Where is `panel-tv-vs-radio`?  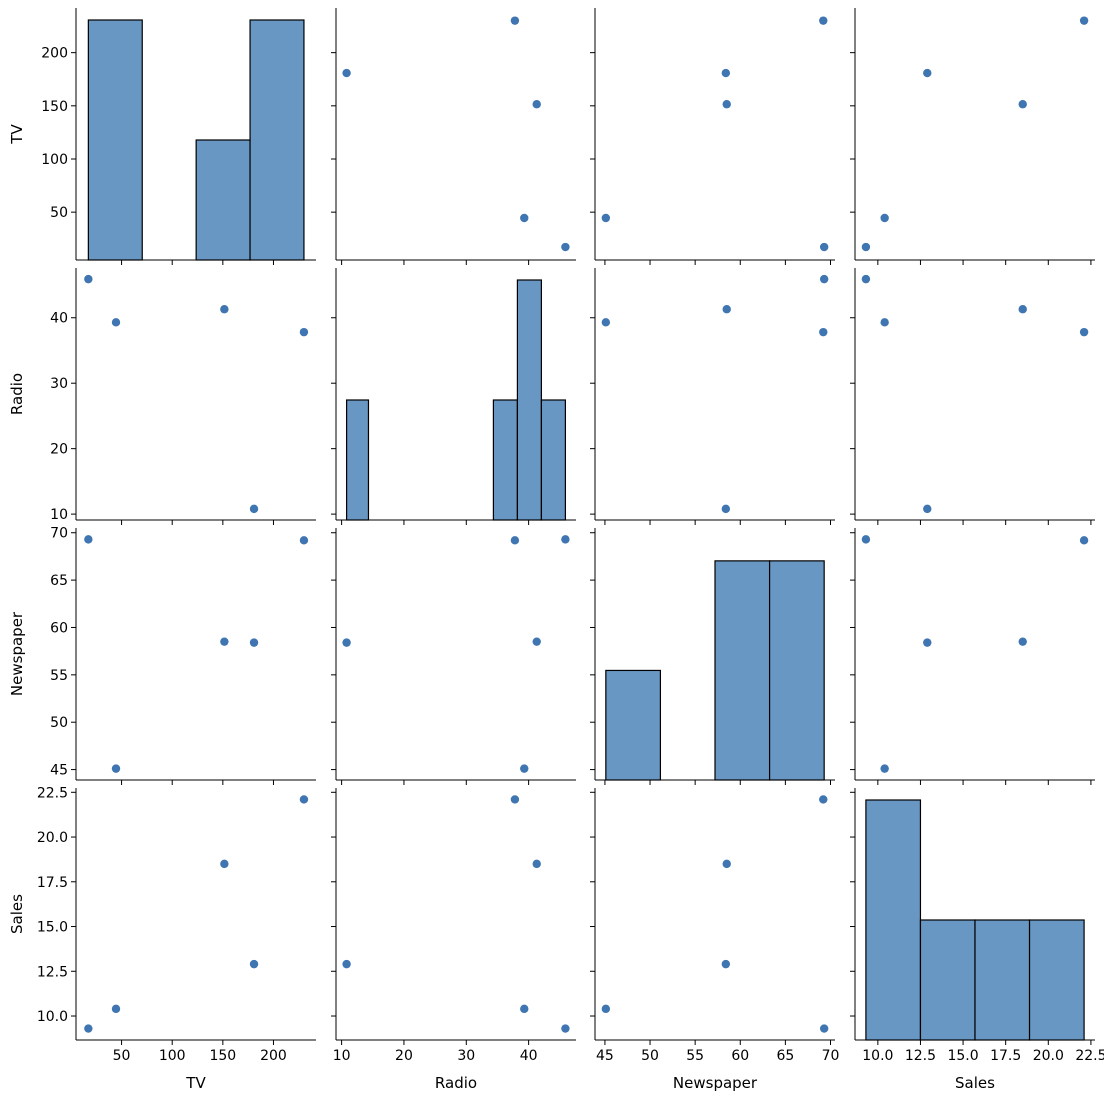
panel-tv-vs-radio is located at coordinates (453, 136).